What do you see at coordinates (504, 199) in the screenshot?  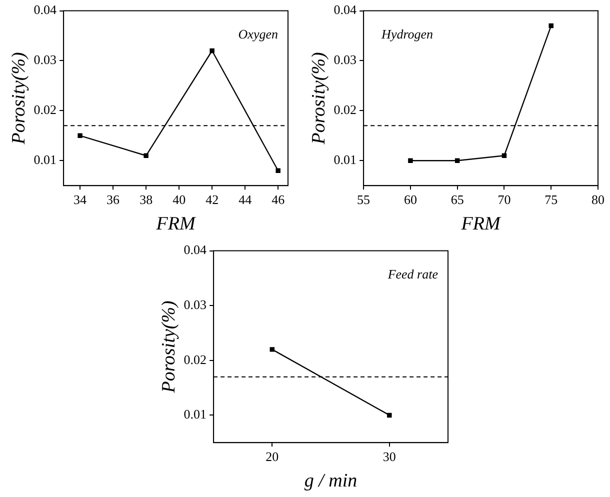 I see `x-tick-label: 70` at bounding box center [504, 199].